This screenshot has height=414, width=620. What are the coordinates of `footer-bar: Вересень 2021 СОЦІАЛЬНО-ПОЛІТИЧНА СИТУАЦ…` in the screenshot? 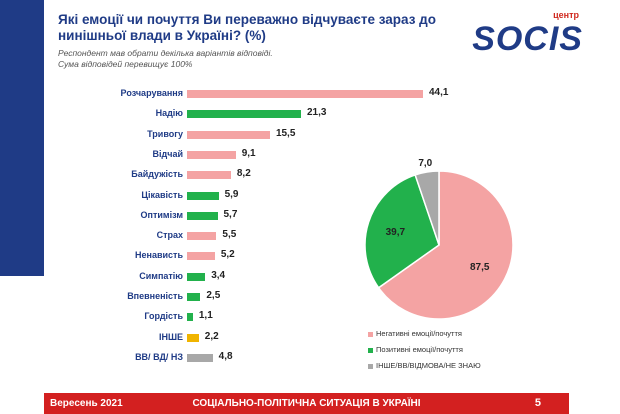 It's located at (306, 403).